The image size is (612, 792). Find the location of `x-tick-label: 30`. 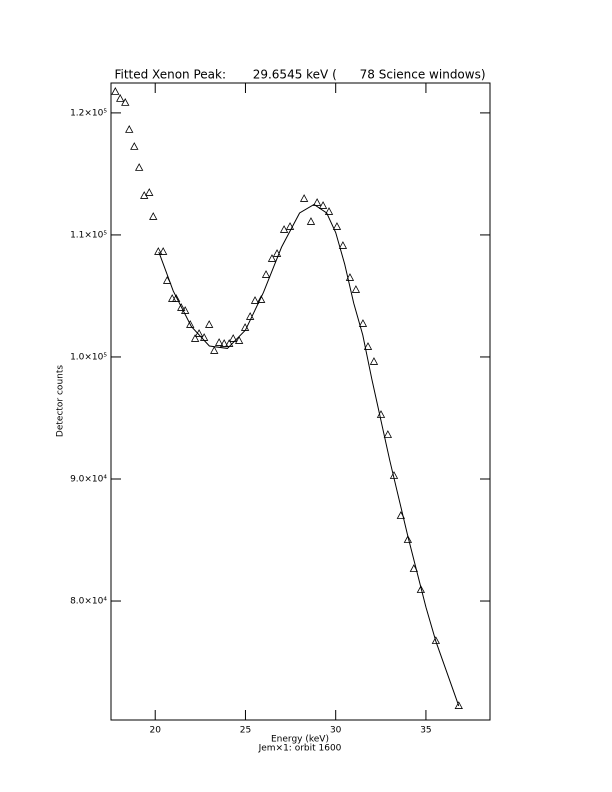

x-tick-label: 30 is located at coordinates (336, 731).